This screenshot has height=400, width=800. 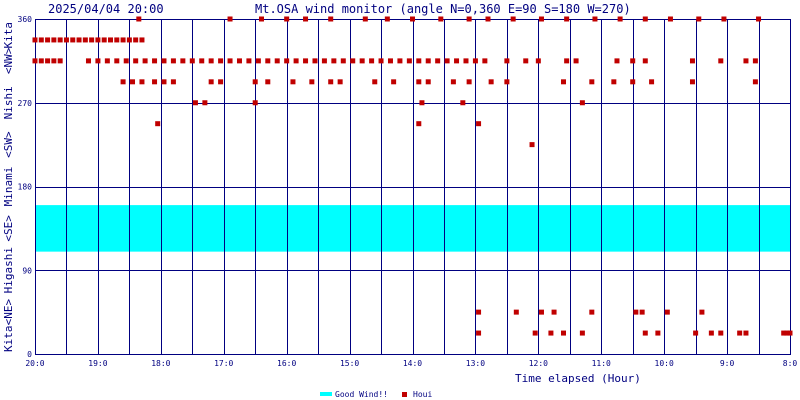 I want to click on y-tick-label: 0, so click(x=29, y=354).